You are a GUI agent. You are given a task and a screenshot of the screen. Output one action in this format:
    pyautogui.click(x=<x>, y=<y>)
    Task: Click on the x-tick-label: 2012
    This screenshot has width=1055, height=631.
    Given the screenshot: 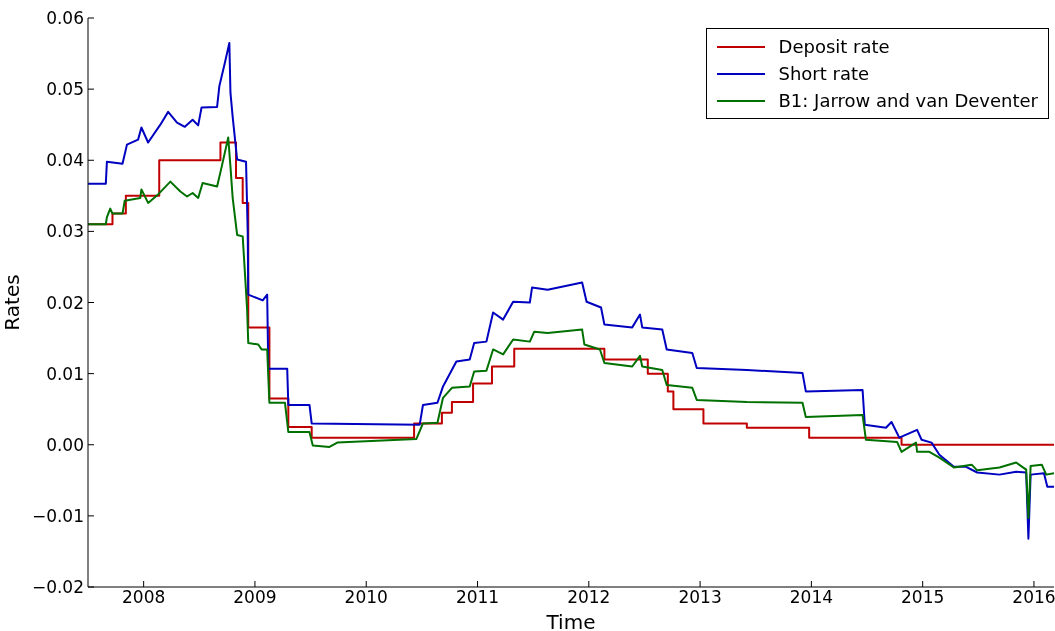 What is the action you would take?
    pyautogui.click(x=589, y=597)
    